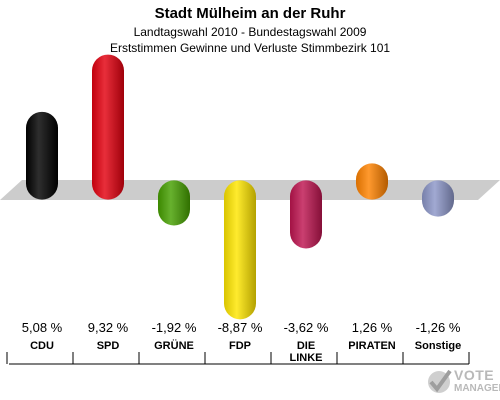 This screenshot has width=500, height=400. I want to click on category-label: LINKE, so click(306, 358).